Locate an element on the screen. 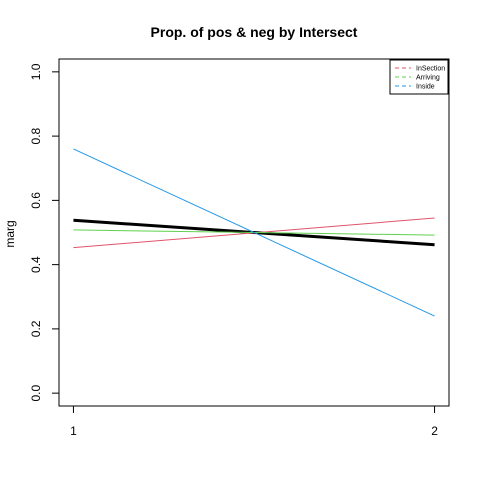 This screenshot has width=480, height=480. y-tick-label: 0.8 is located at coordinates (36, 135).